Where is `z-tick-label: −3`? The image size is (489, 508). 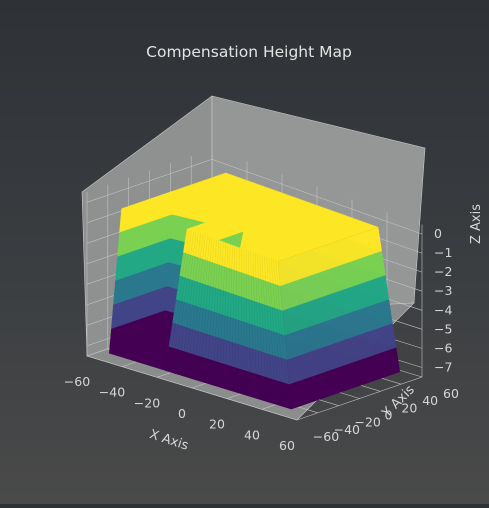 z-tick-label: −3 is located at coordinates (443, 290).